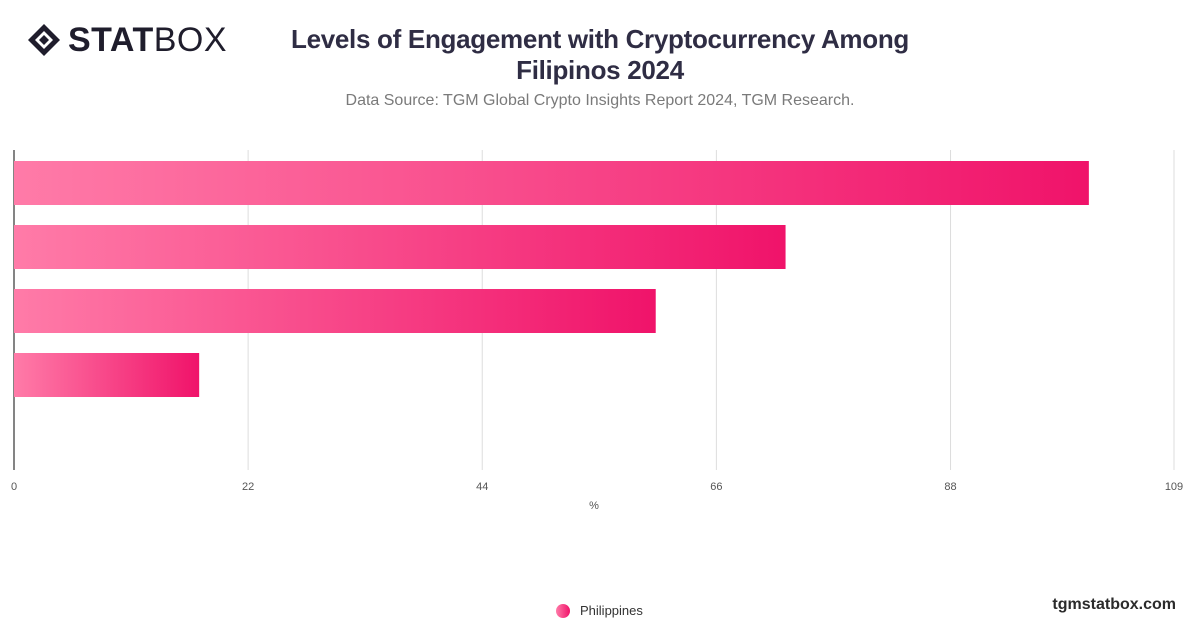  Describe the element at coordinates (600, 70) in the screenshot. I see `chart-title-line2: Filipinos 2024` at that location.